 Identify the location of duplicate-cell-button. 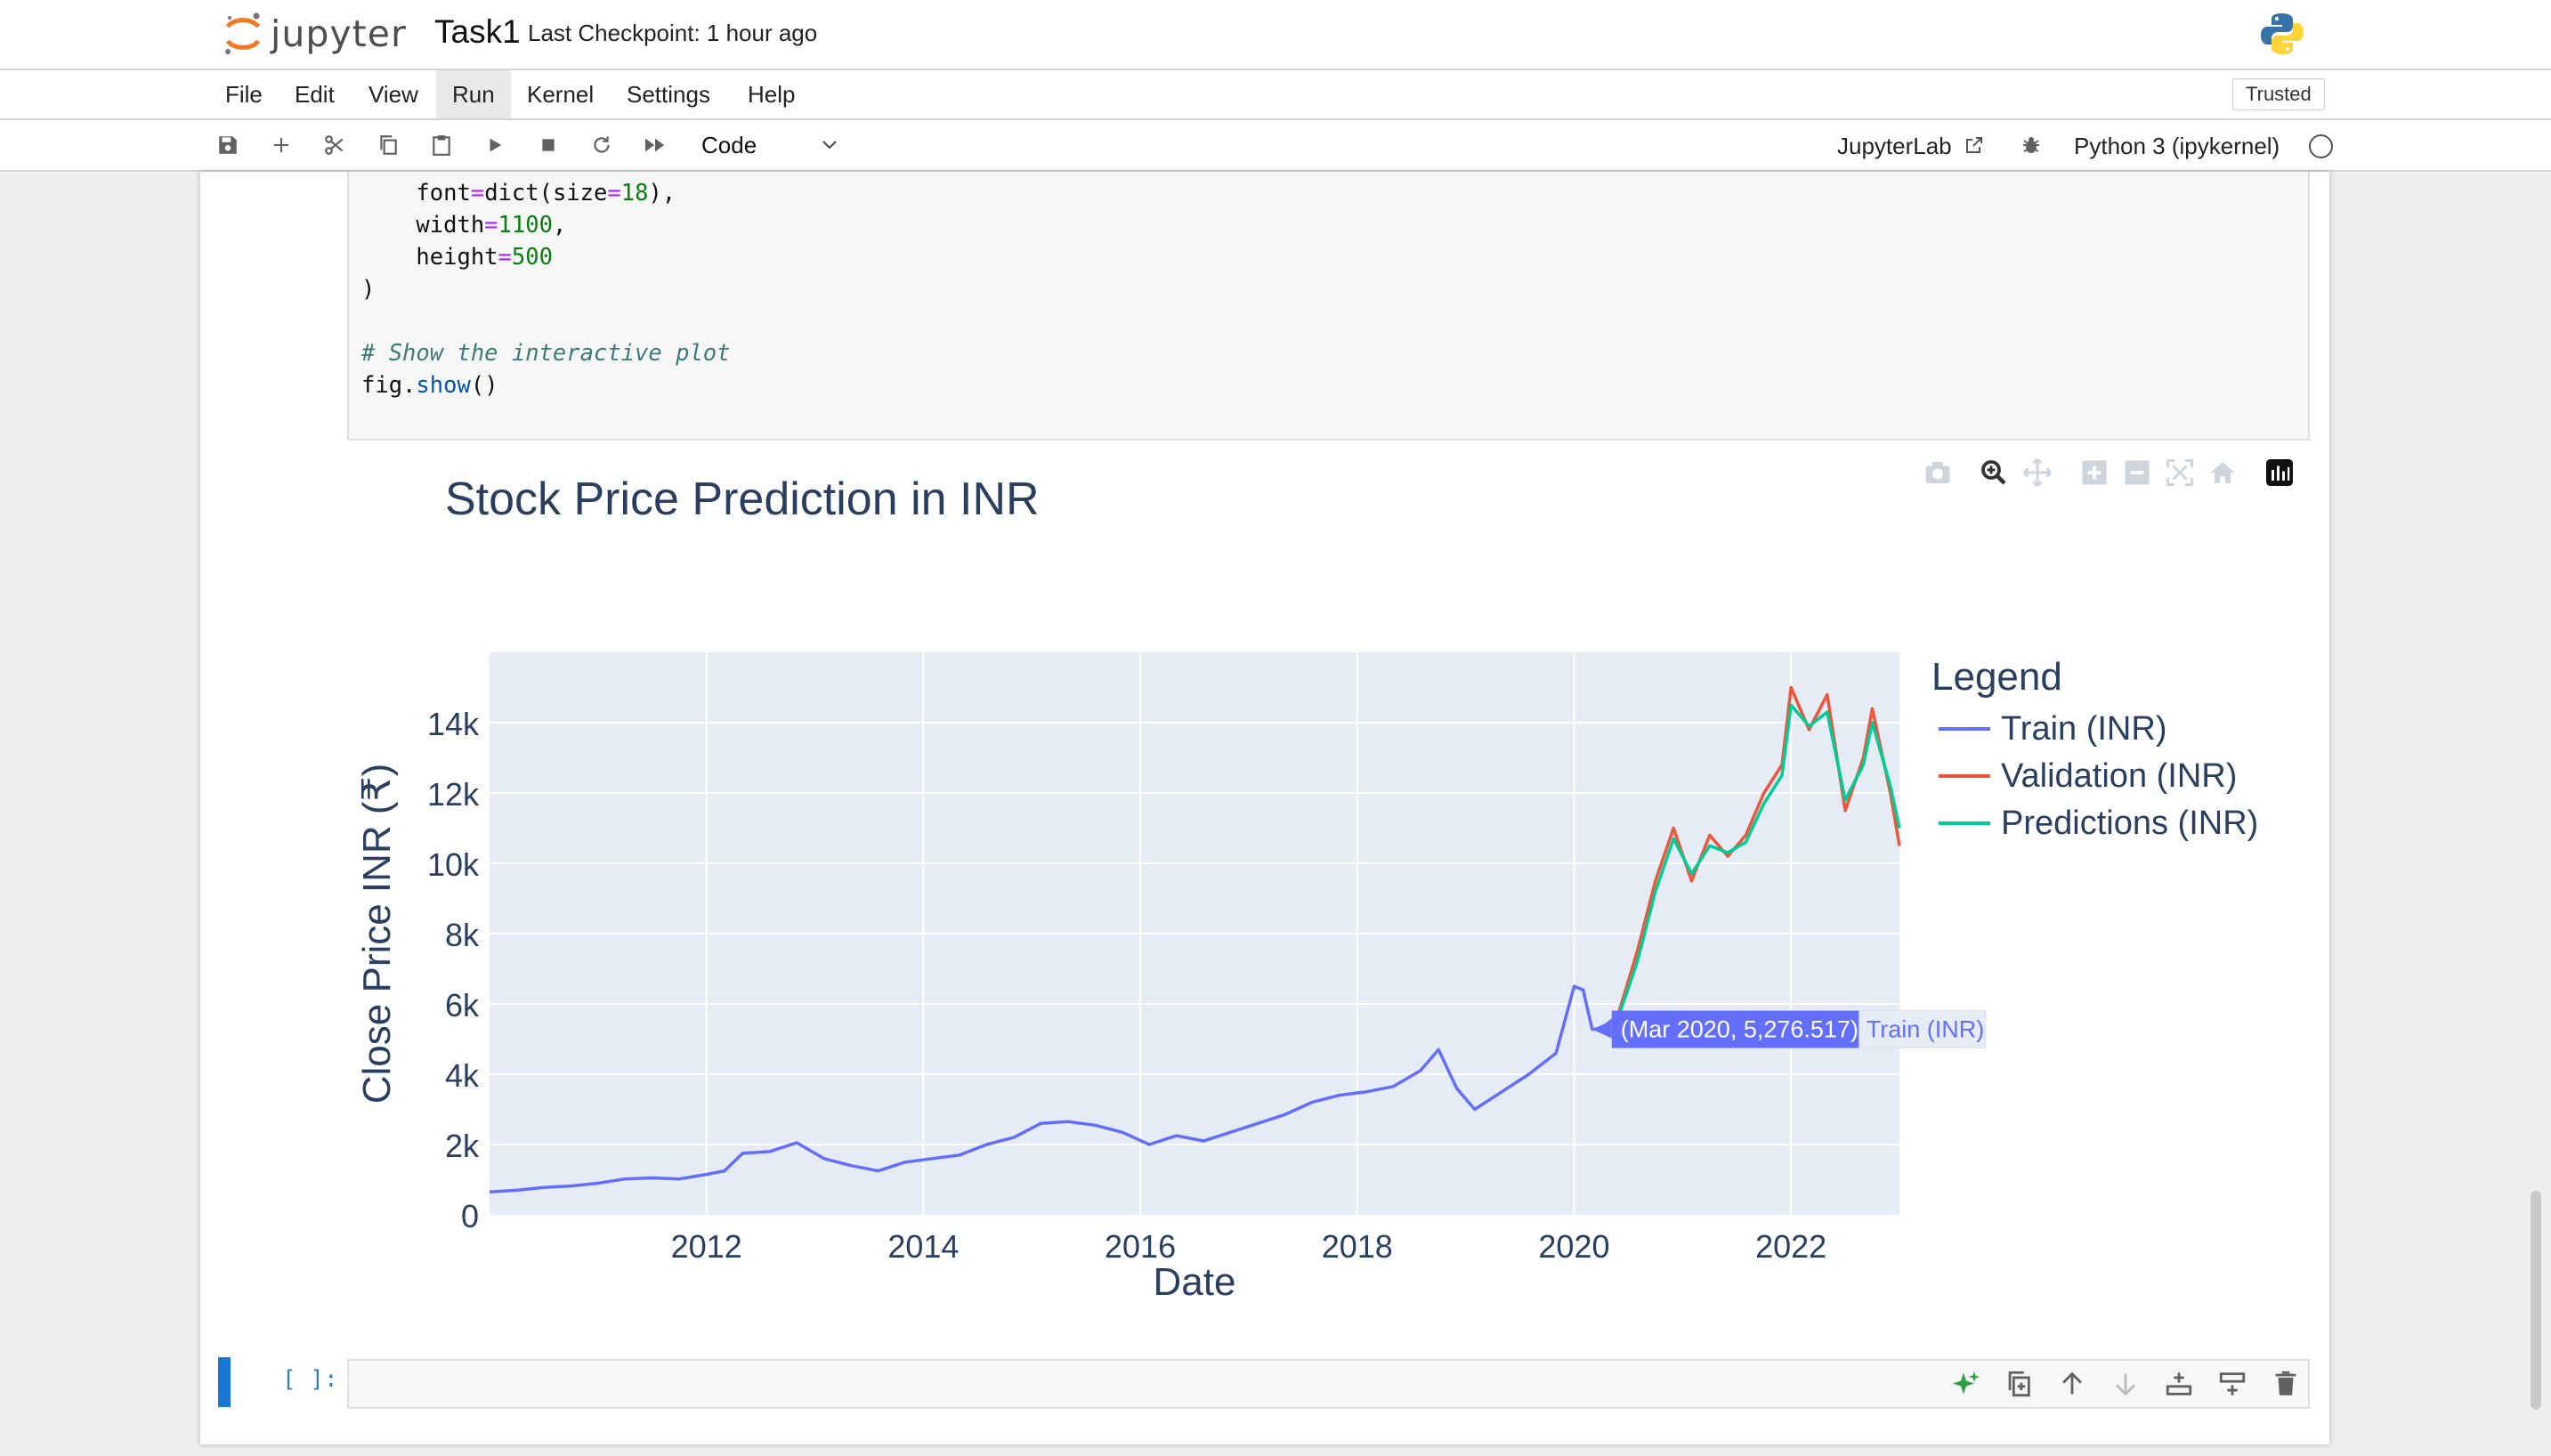
(2019, 1386).